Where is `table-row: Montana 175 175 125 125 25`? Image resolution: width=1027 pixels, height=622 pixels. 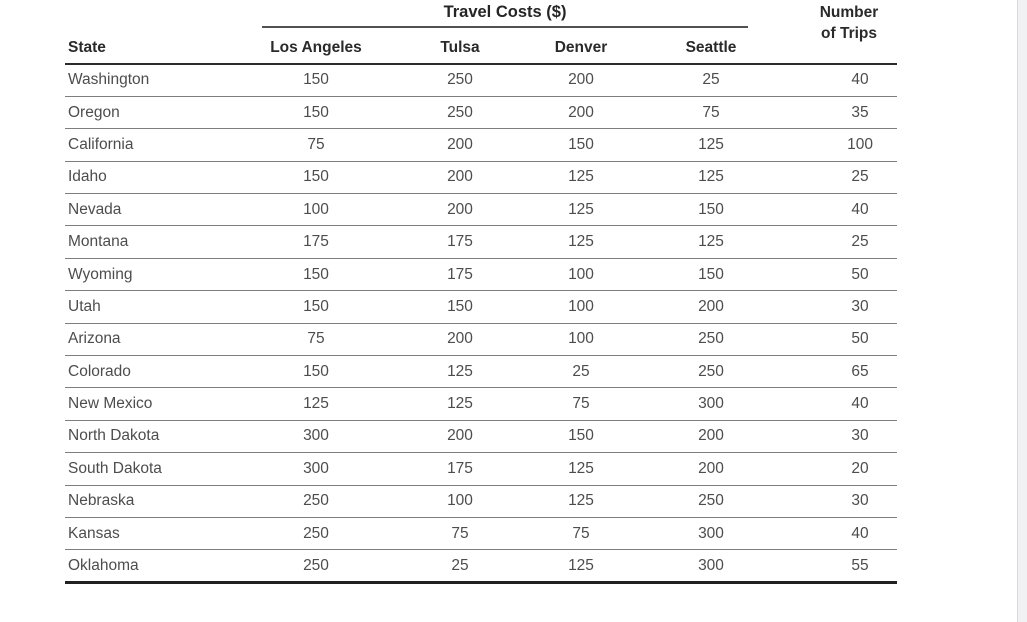 table-row: Montana 175 175 125 125 25 is located at coordinates (481, 242).